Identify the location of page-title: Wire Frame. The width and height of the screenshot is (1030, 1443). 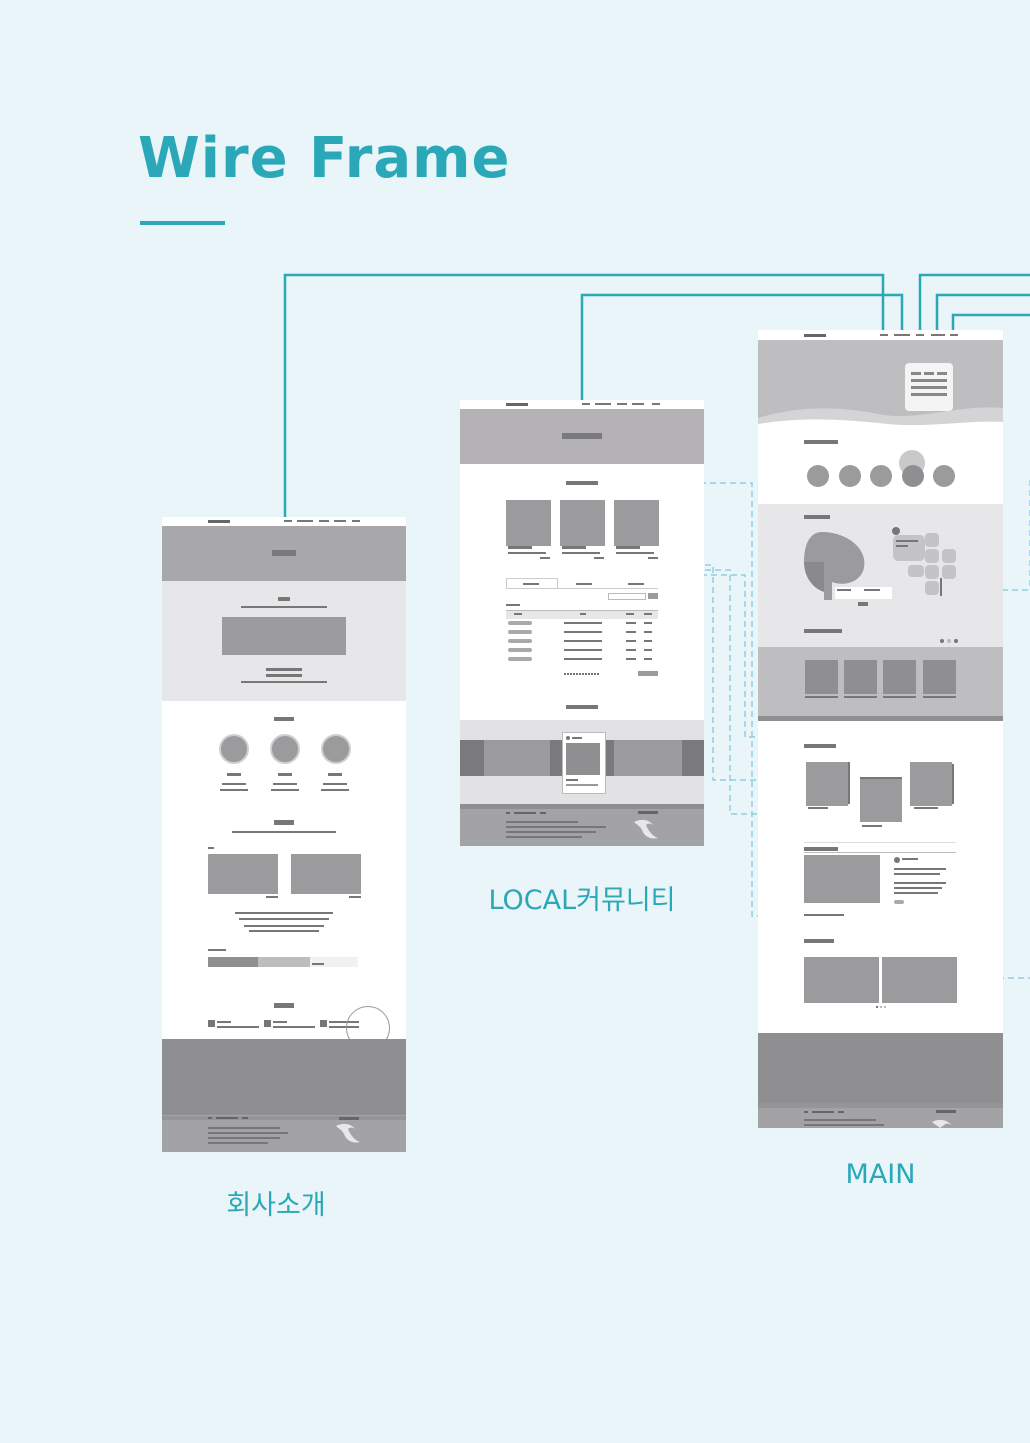
(324, 158).